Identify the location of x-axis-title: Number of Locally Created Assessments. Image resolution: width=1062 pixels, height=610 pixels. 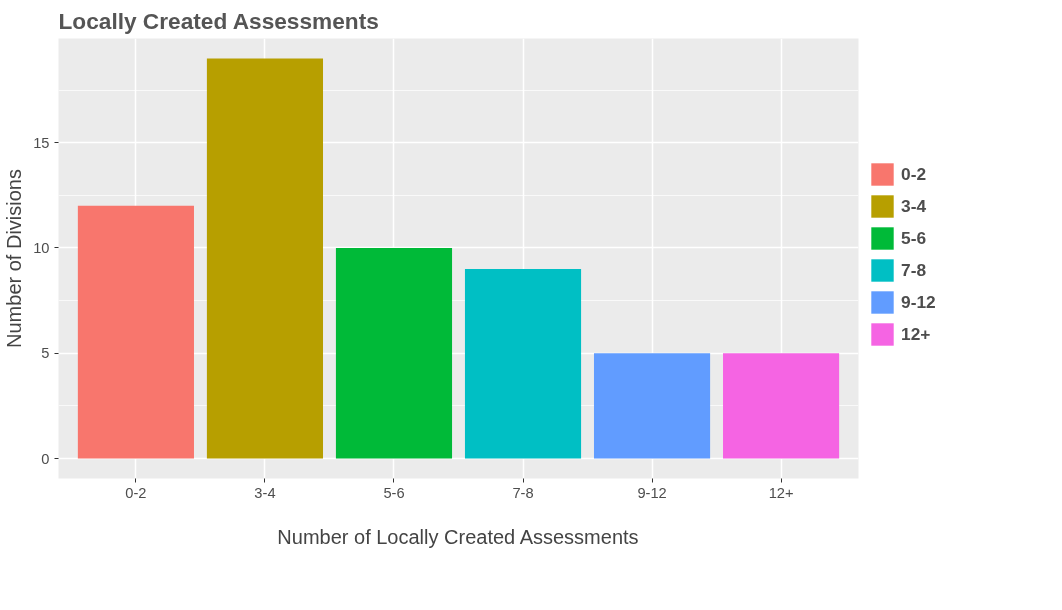
(458, 536).